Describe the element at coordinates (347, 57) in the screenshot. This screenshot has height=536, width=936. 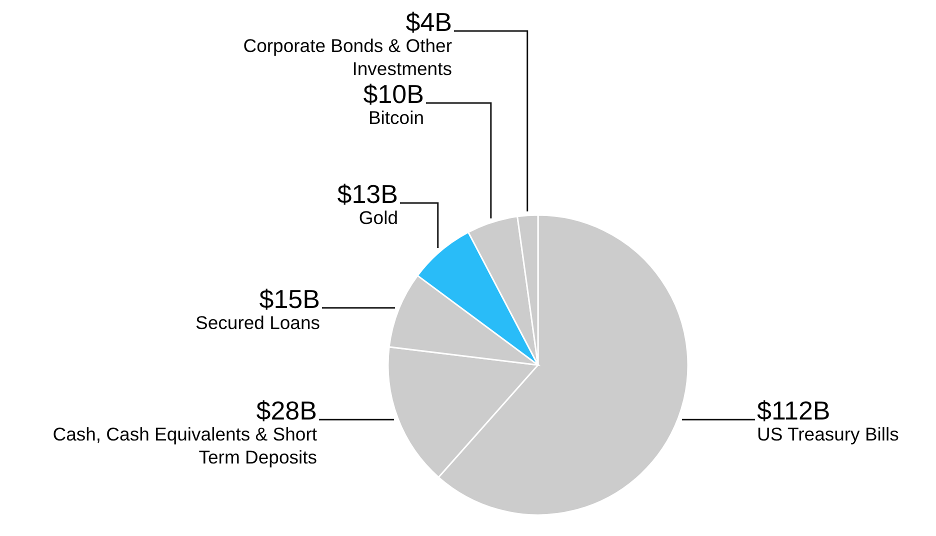
I see `slice-label: Corporate Bonds & Other Investments` at that location.